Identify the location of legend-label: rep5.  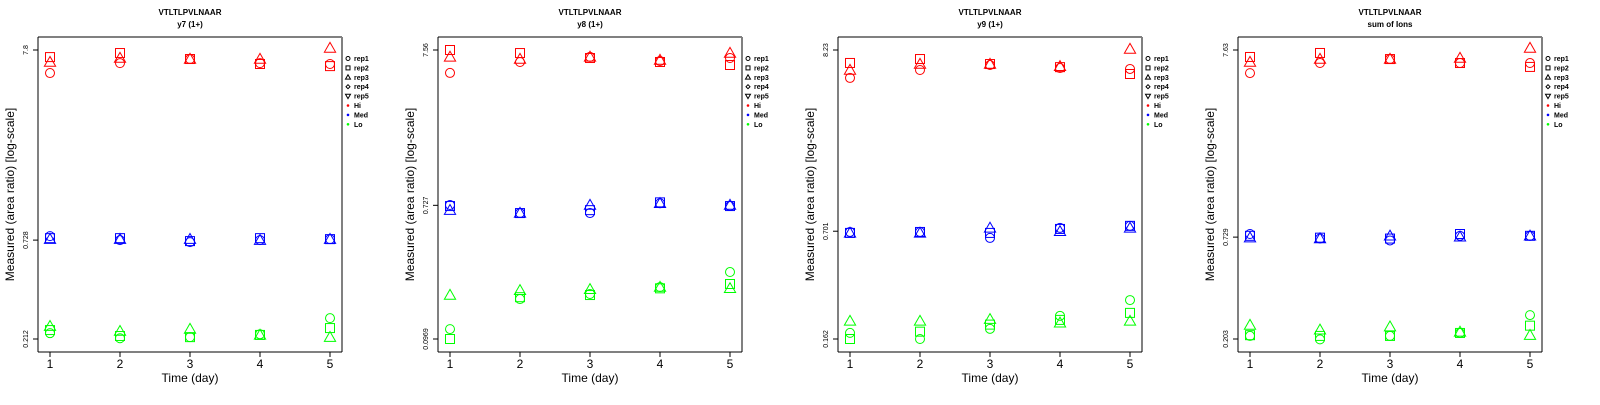
(761, 97).